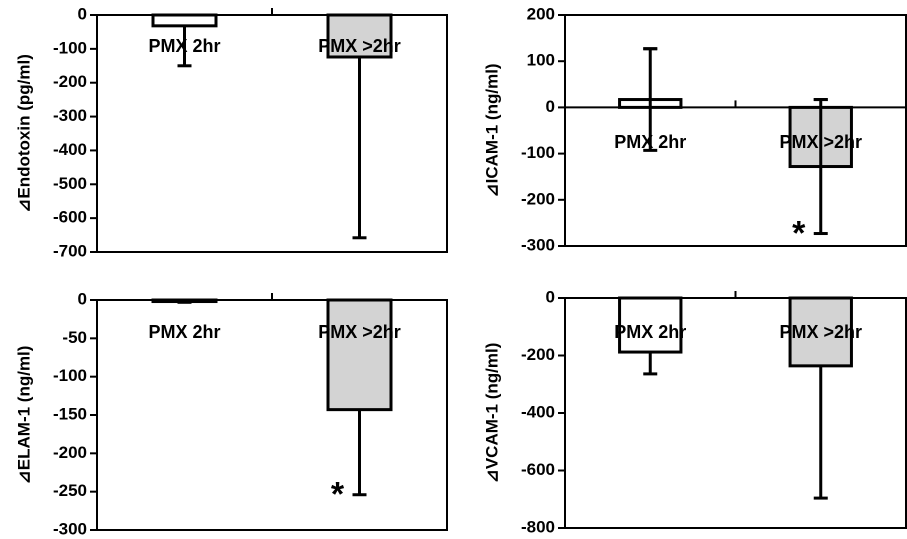  Describe the element at coordinates (23, 415) in the screenshot. I see `y-axis-label: ⊿ELAM-1 (ng/ml)` at that location.